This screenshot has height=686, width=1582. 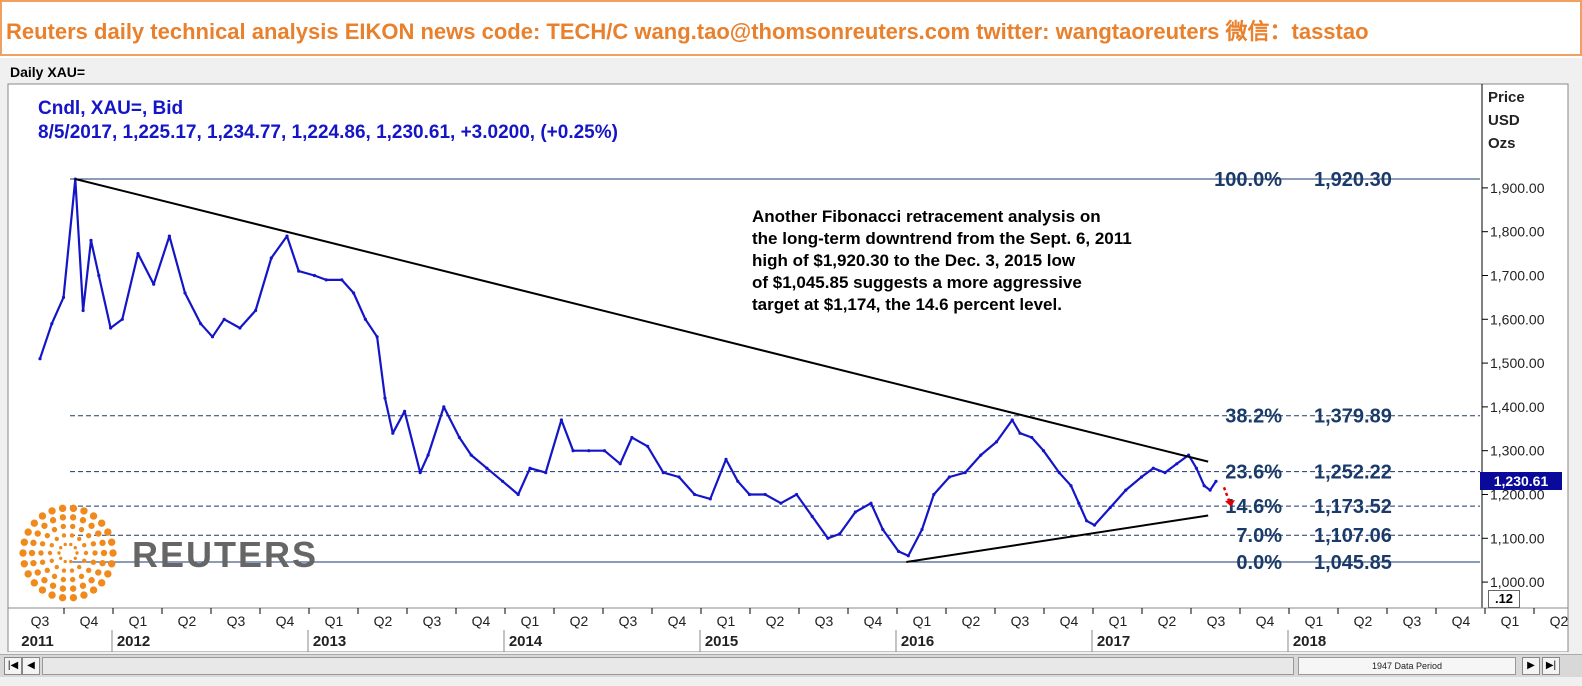 I want to click on y-tick-label: 1,900.00, so click(x=1517, y=188).